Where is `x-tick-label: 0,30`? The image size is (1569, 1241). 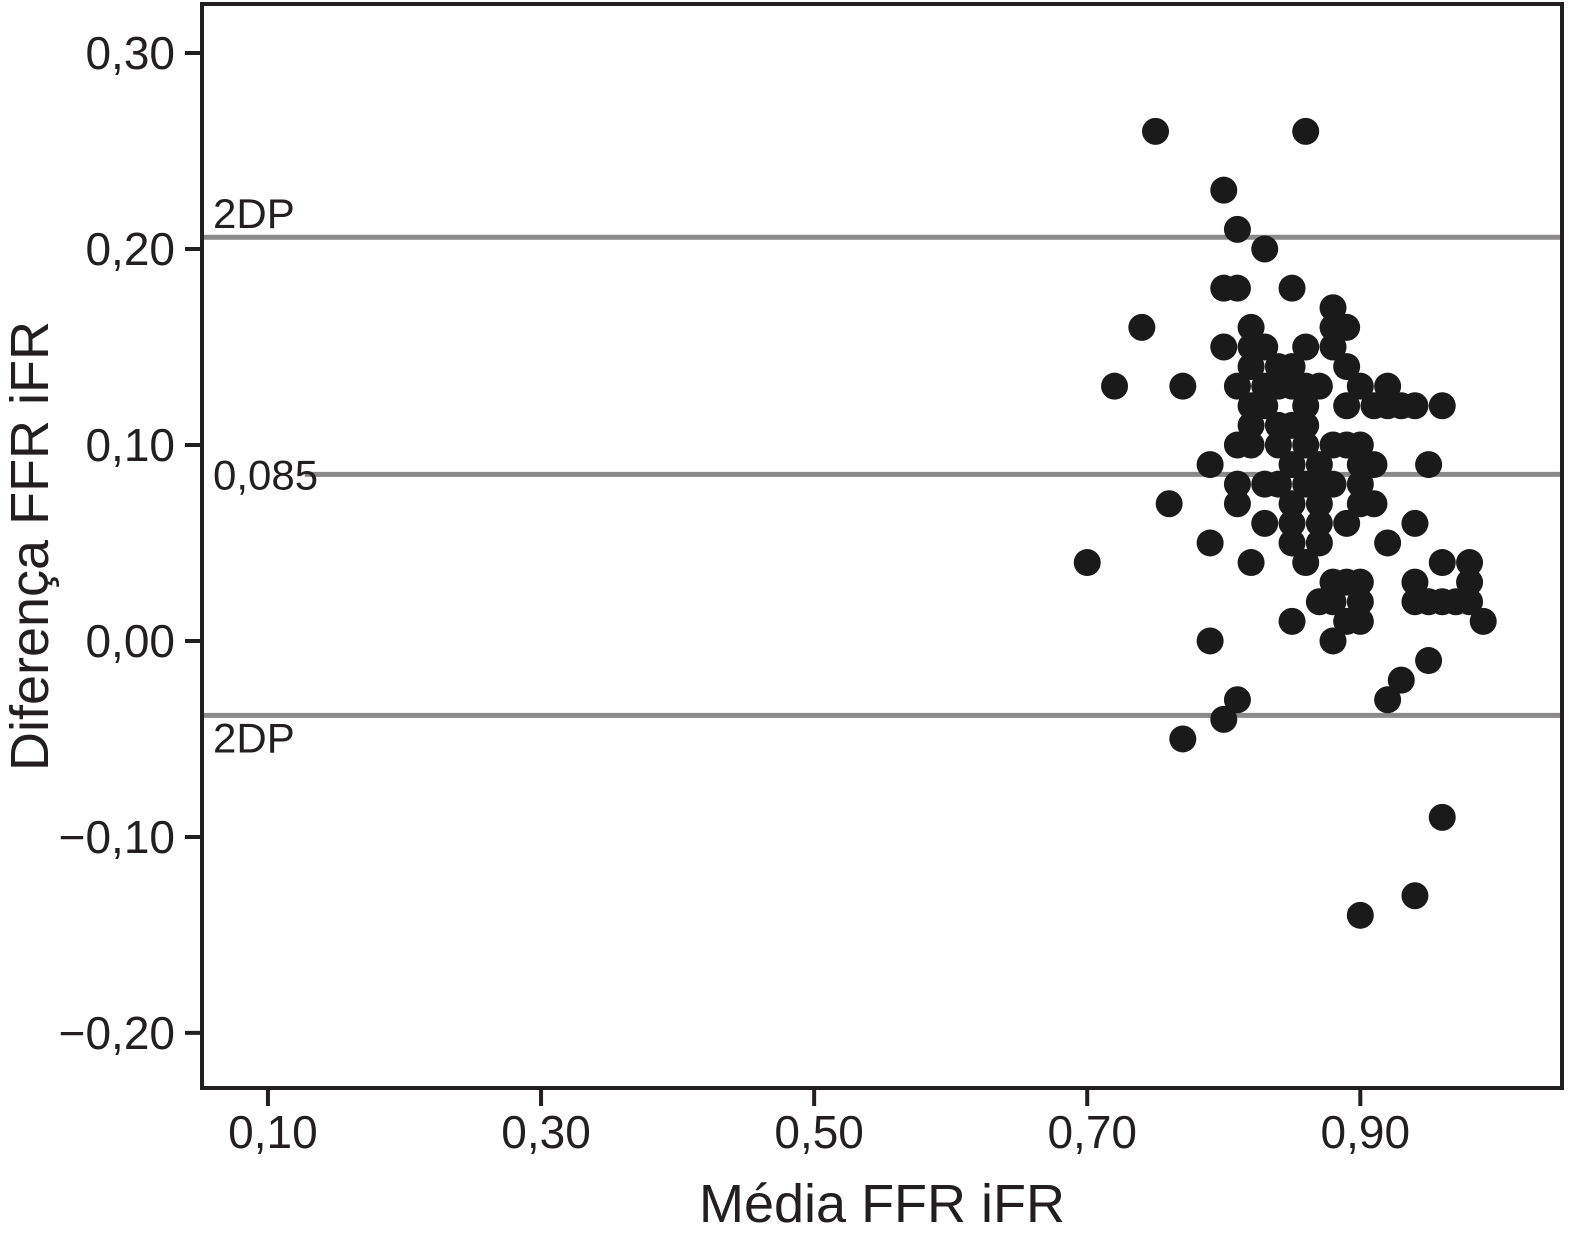
x-tick-label: 0,30 is located at coordinates (546, 1132).